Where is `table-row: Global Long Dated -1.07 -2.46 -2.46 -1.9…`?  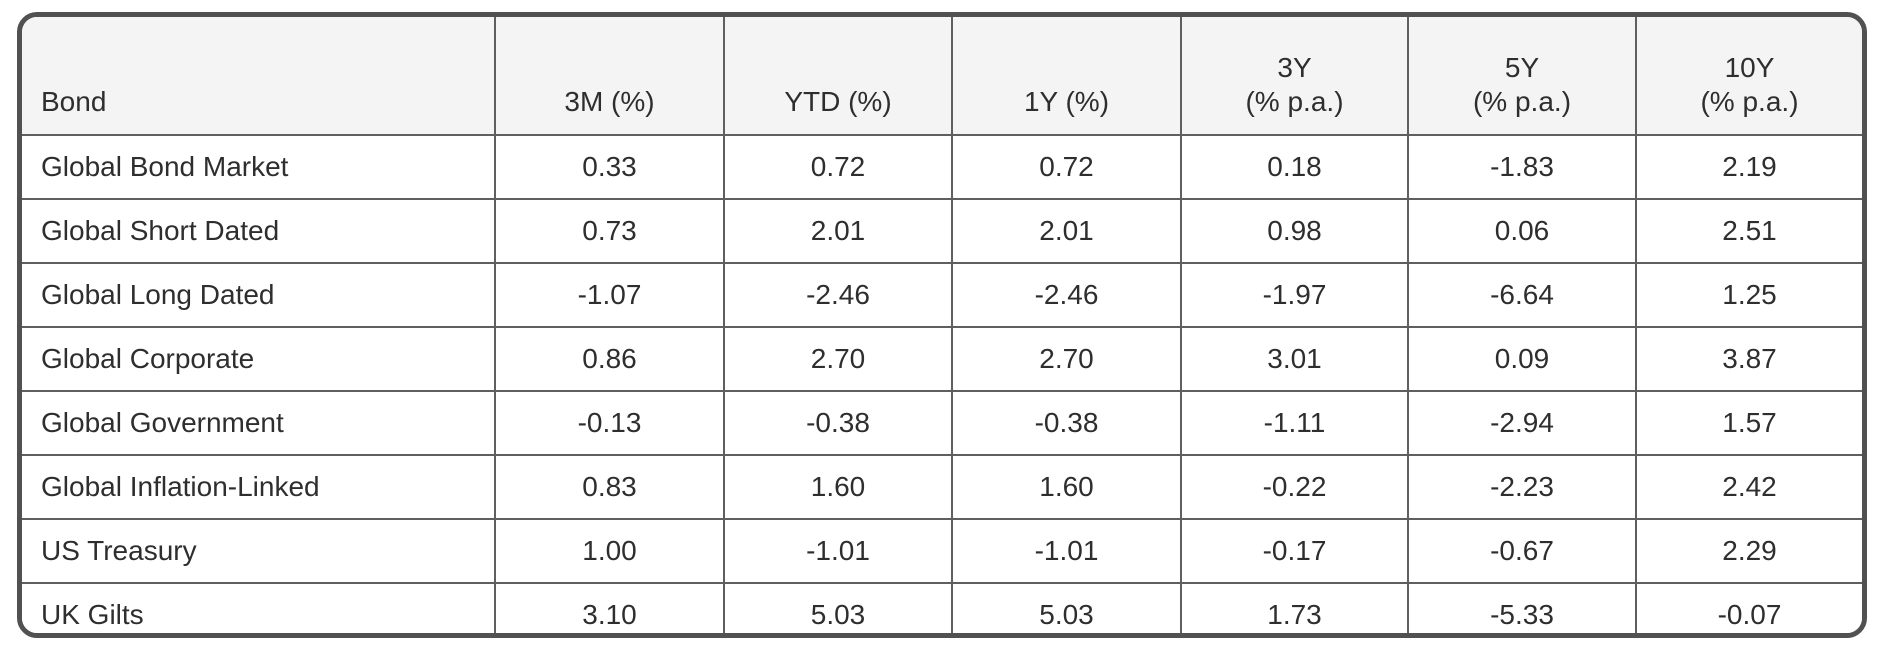
table-row: Global Long Dated -1.07 -2.46 -2.46 -1.9… is located at coordinates (942, 295).